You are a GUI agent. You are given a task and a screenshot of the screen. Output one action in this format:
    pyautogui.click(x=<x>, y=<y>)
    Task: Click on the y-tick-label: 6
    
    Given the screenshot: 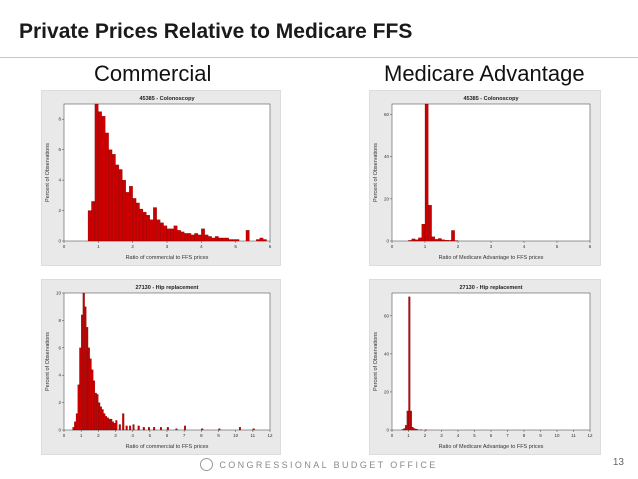 What is the action you would take?
    pyautogui.click(x=59, y=149)
    